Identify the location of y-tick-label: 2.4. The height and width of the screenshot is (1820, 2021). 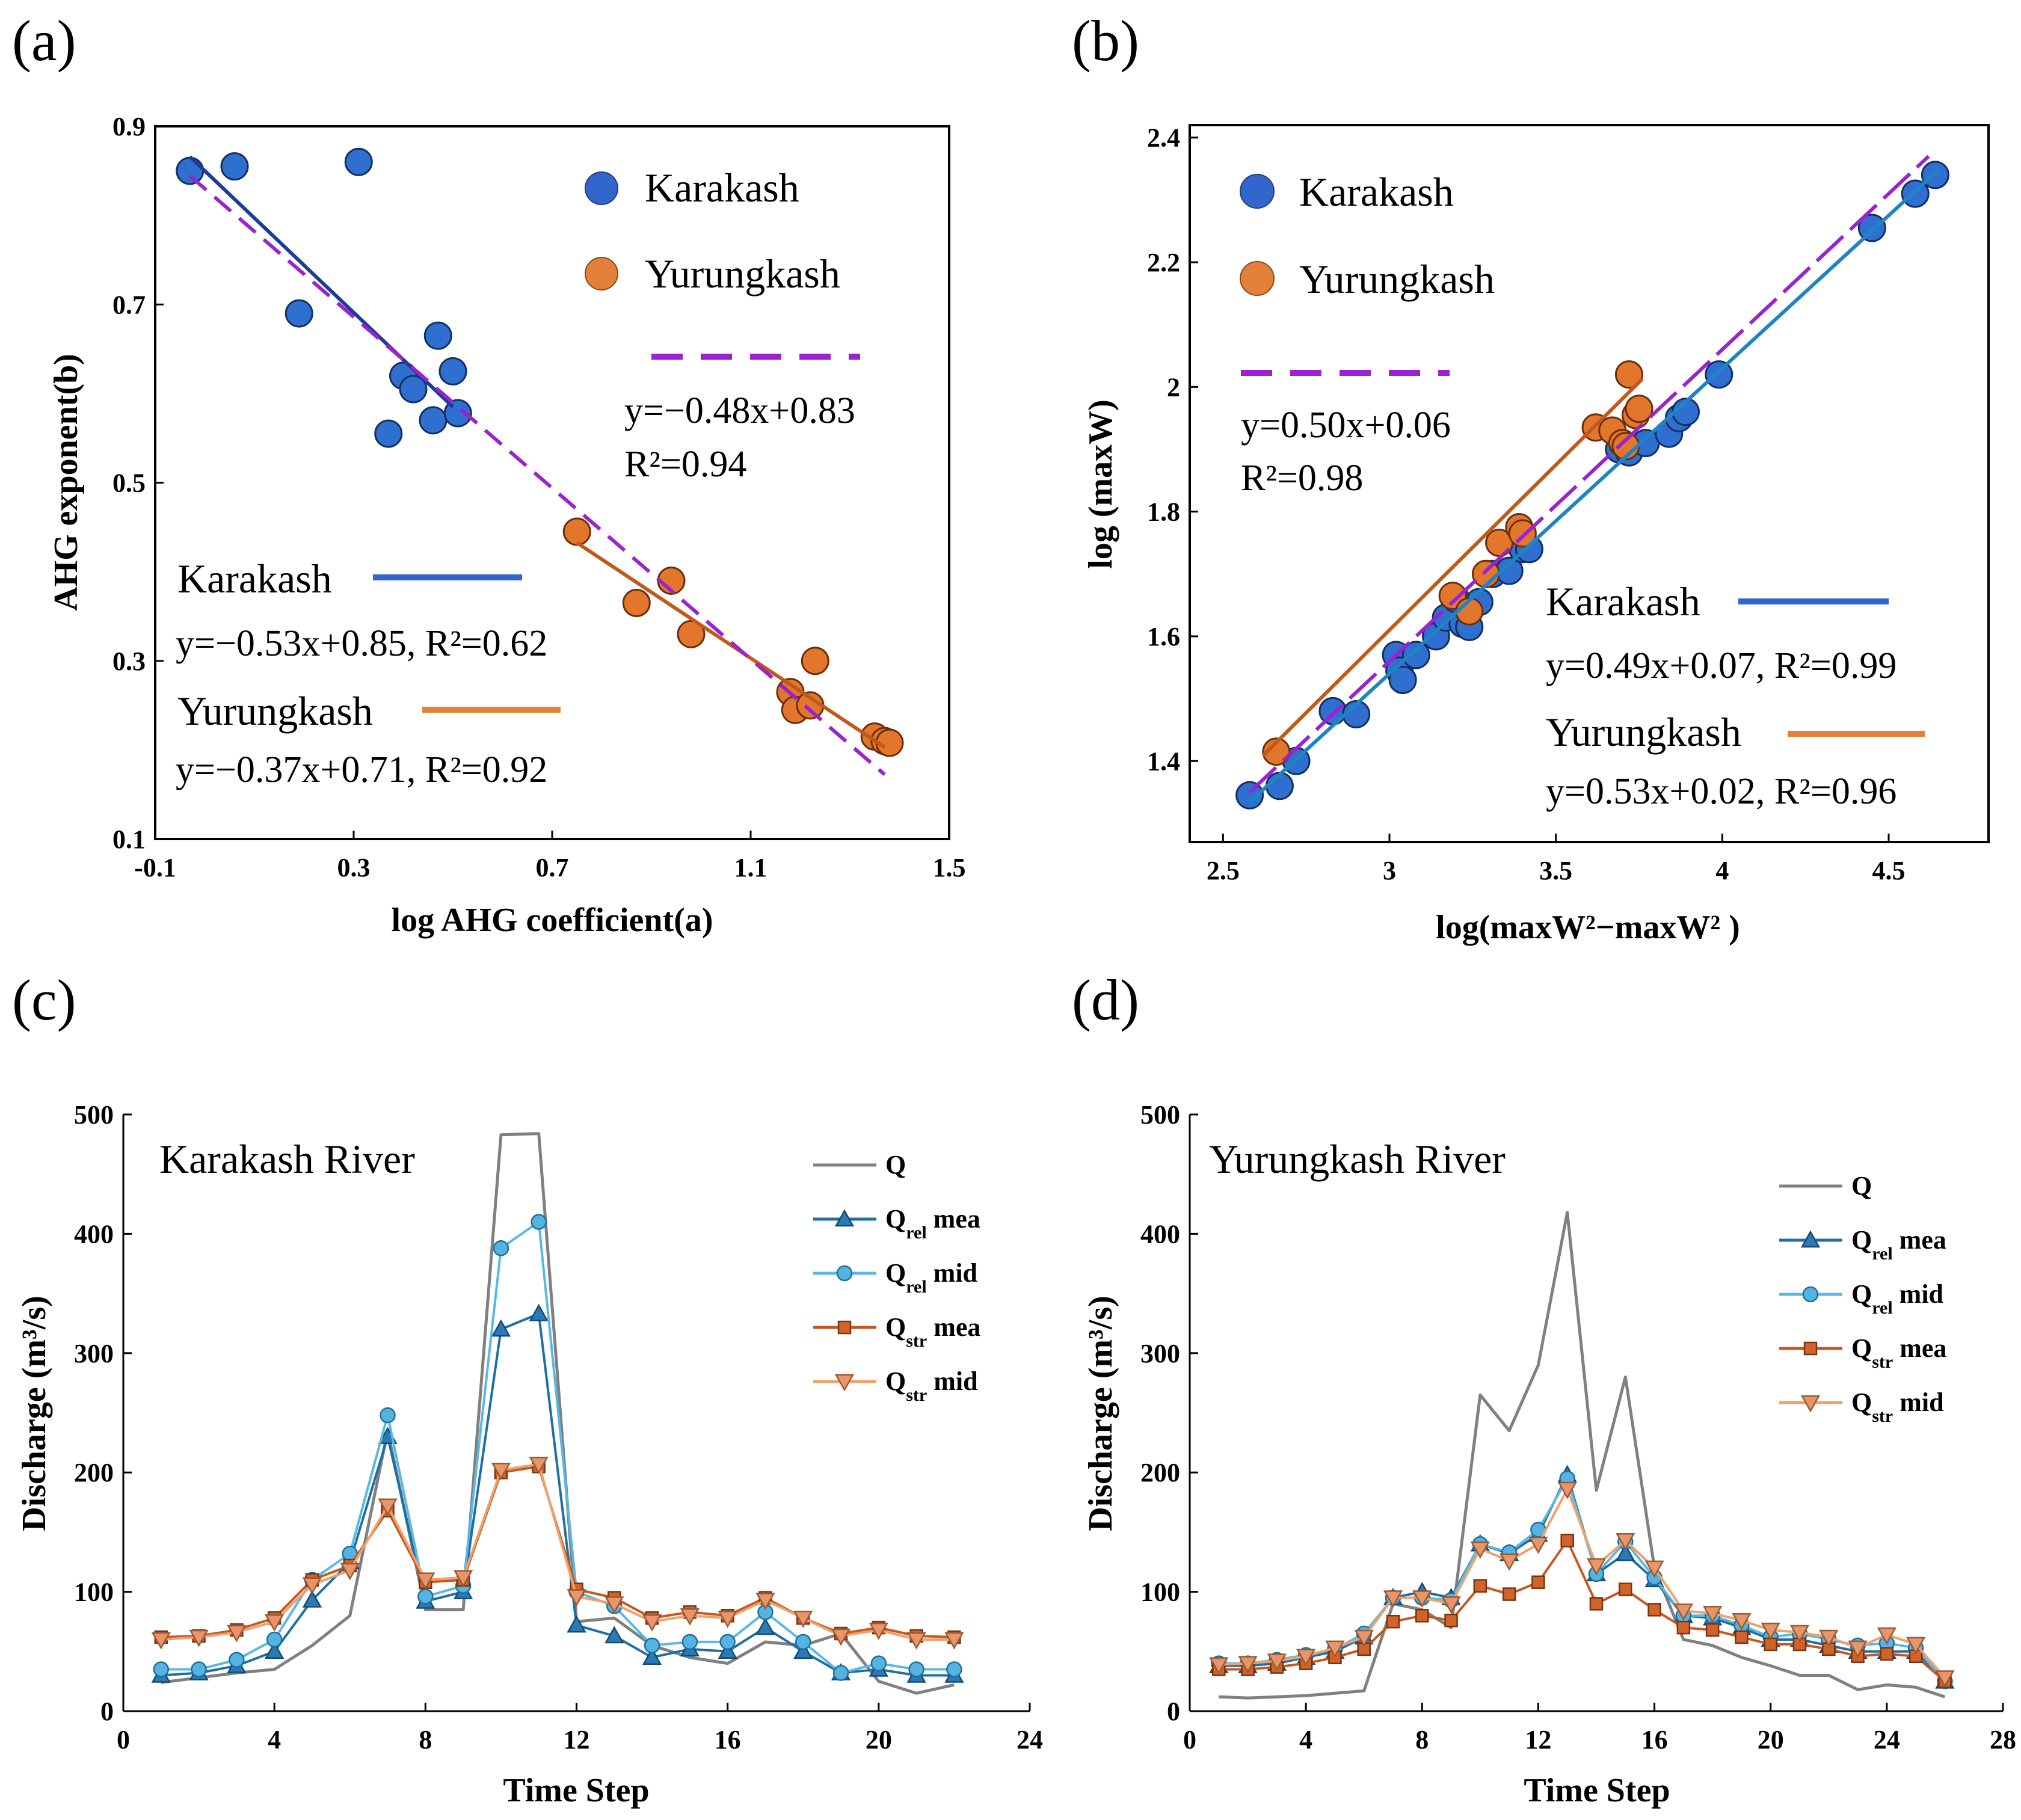
(1163, 138).